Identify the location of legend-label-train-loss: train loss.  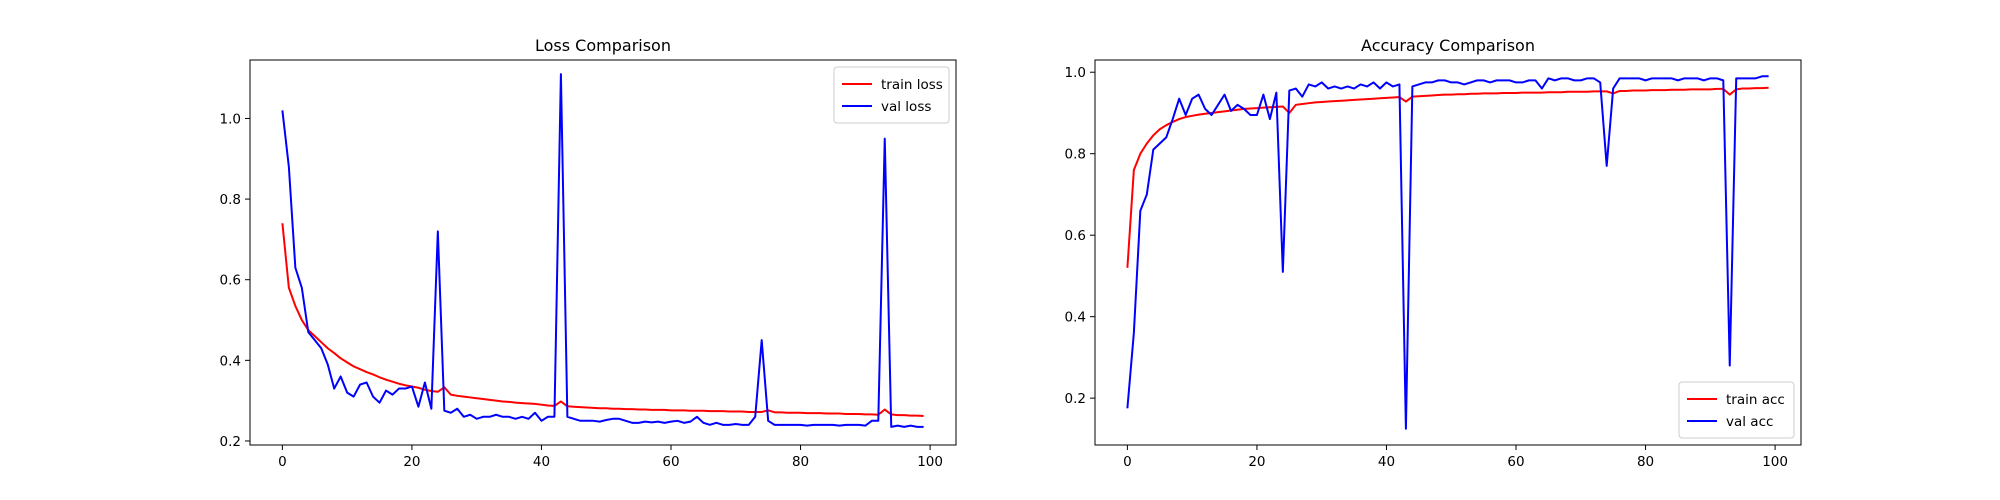
(912, 85).